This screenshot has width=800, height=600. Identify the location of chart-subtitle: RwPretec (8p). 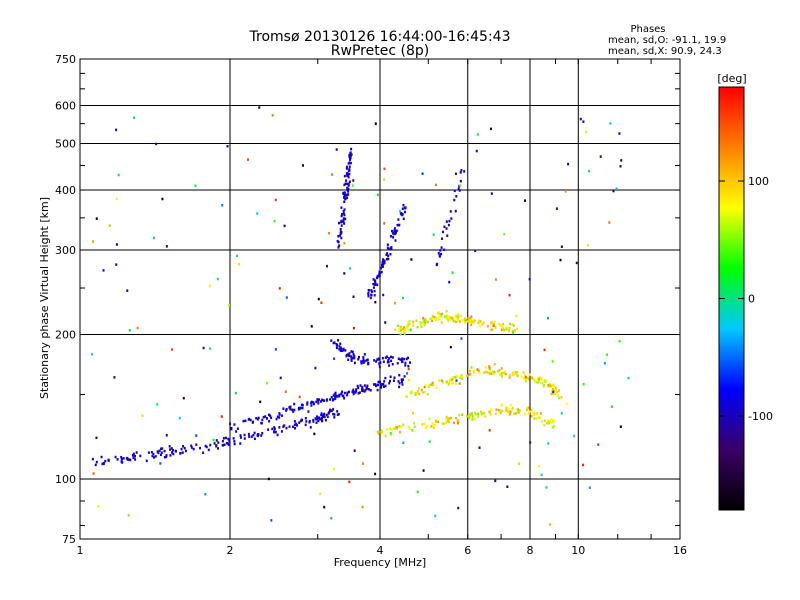
(380, 51).